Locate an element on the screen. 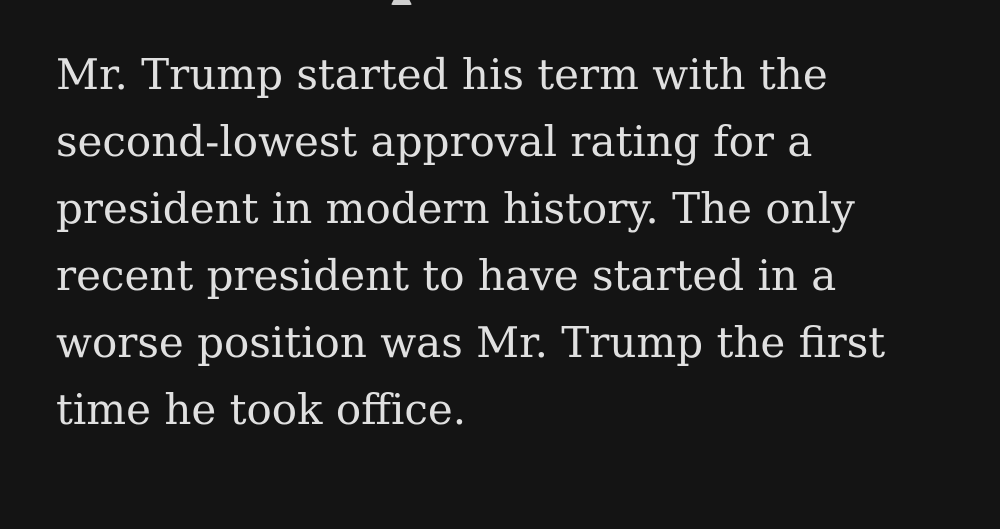 This screenshot has height=529, width=1000. cut-off-text-fragment is located at coordinates (401, 2).